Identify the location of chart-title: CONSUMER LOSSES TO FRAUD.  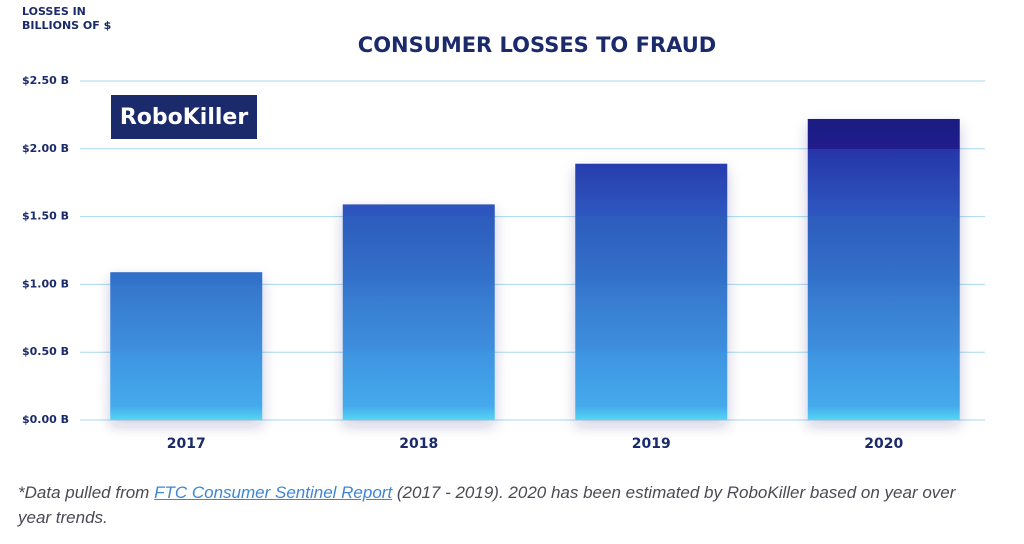
(537, 45).